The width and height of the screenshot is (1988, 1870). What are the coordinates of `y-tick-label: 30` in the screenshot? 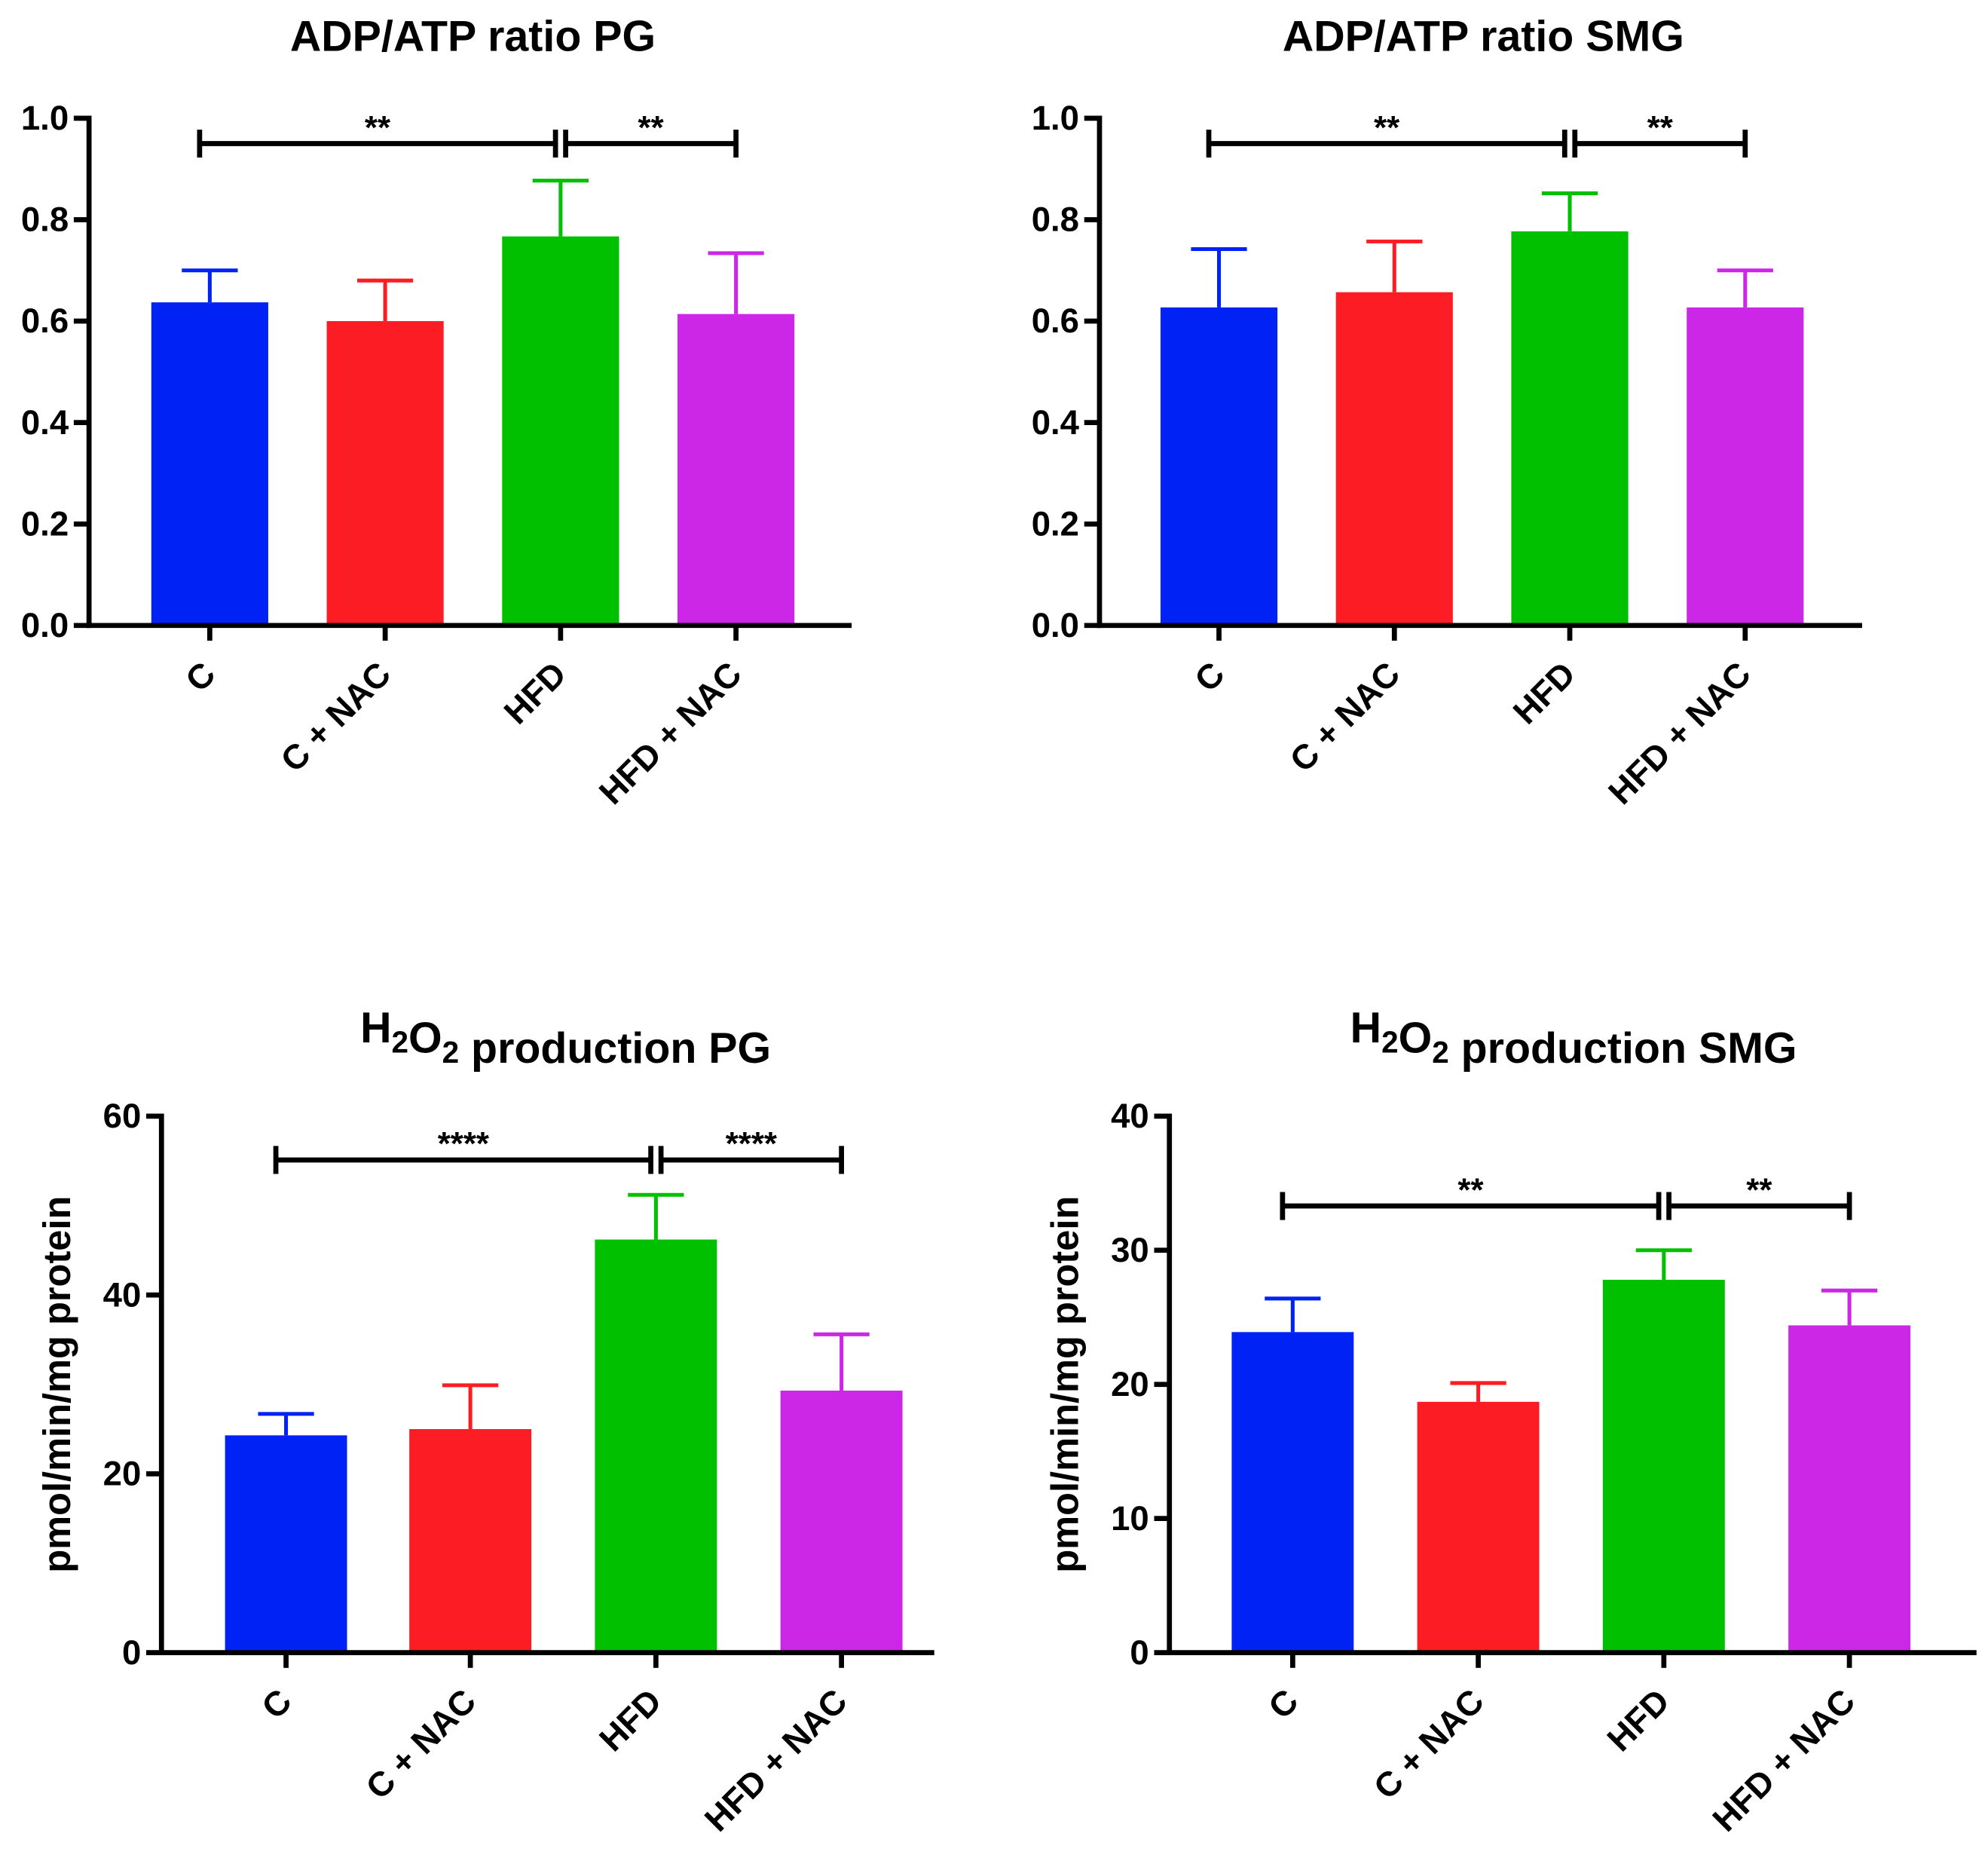 It's located at (1130, 1250).